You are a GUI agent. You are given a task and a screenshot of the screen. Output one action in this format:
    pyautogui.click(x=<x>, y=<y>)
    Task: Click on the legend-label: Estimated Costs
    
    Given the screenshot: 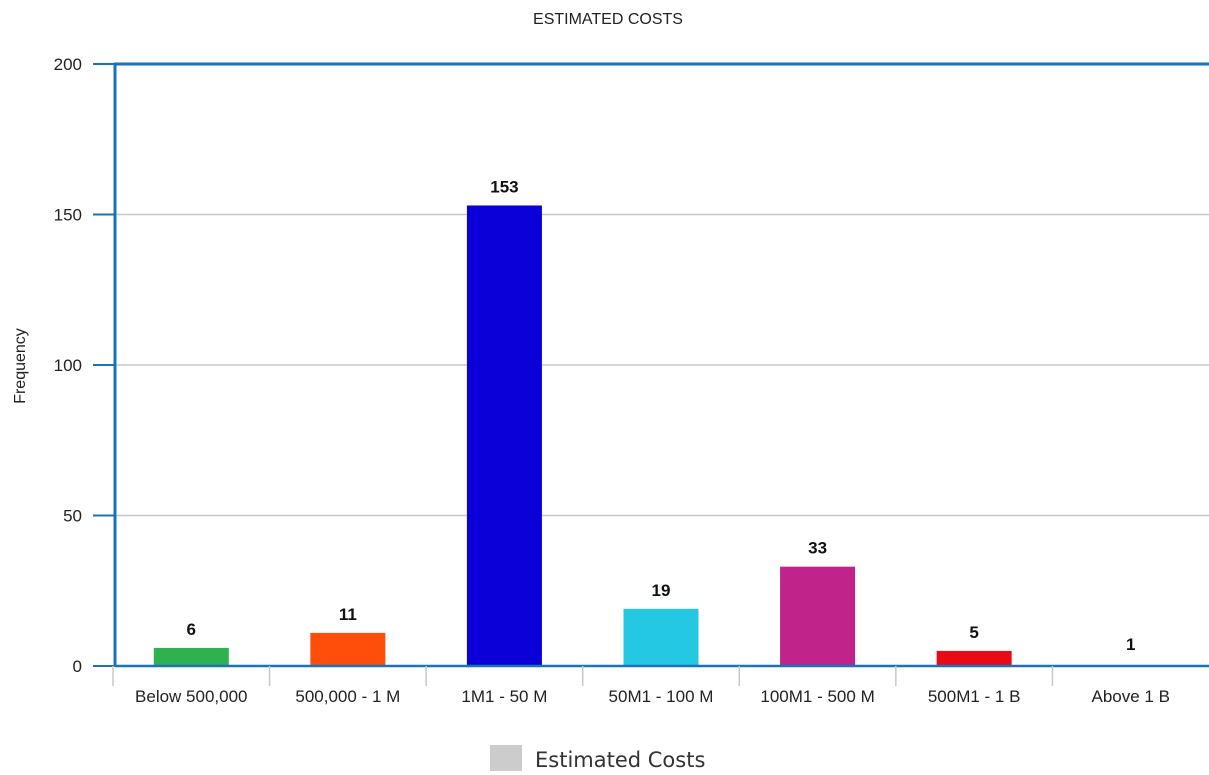 What is the action you would take?
    pyautogui.click(x=620, y=760)
    